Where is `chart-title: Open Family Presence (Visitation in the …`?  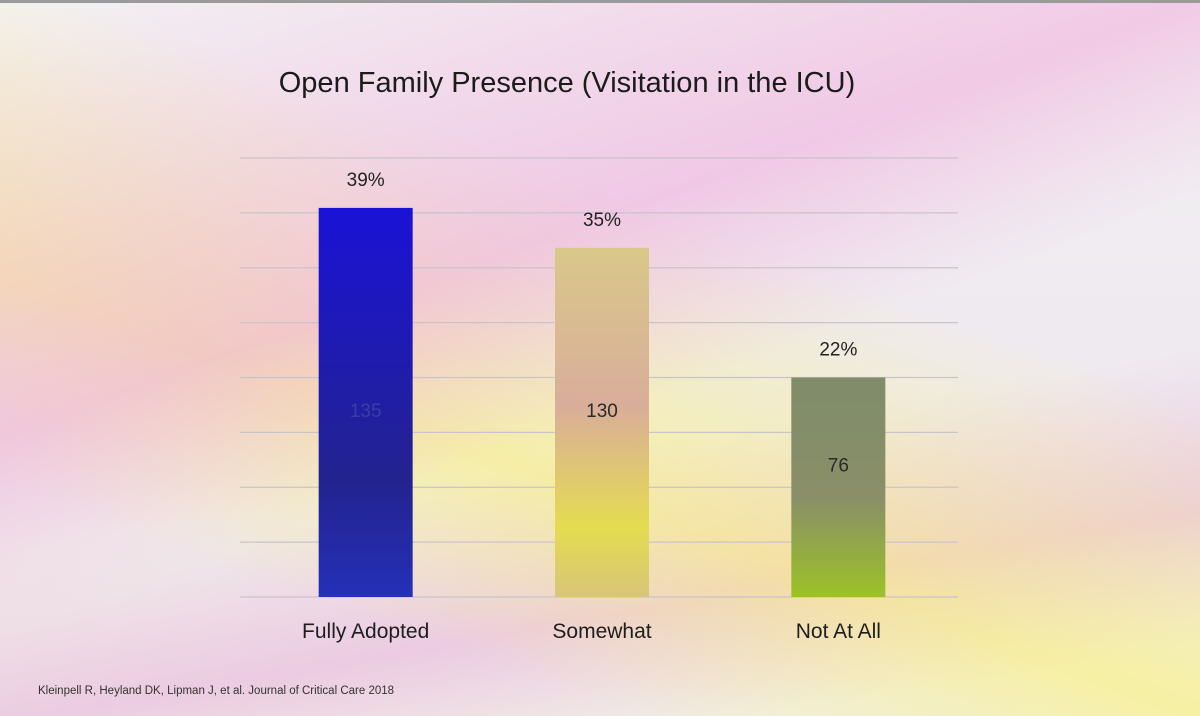
chart-title: Open Family Presence (Visitation in the … is located at coordinates (567, 83).